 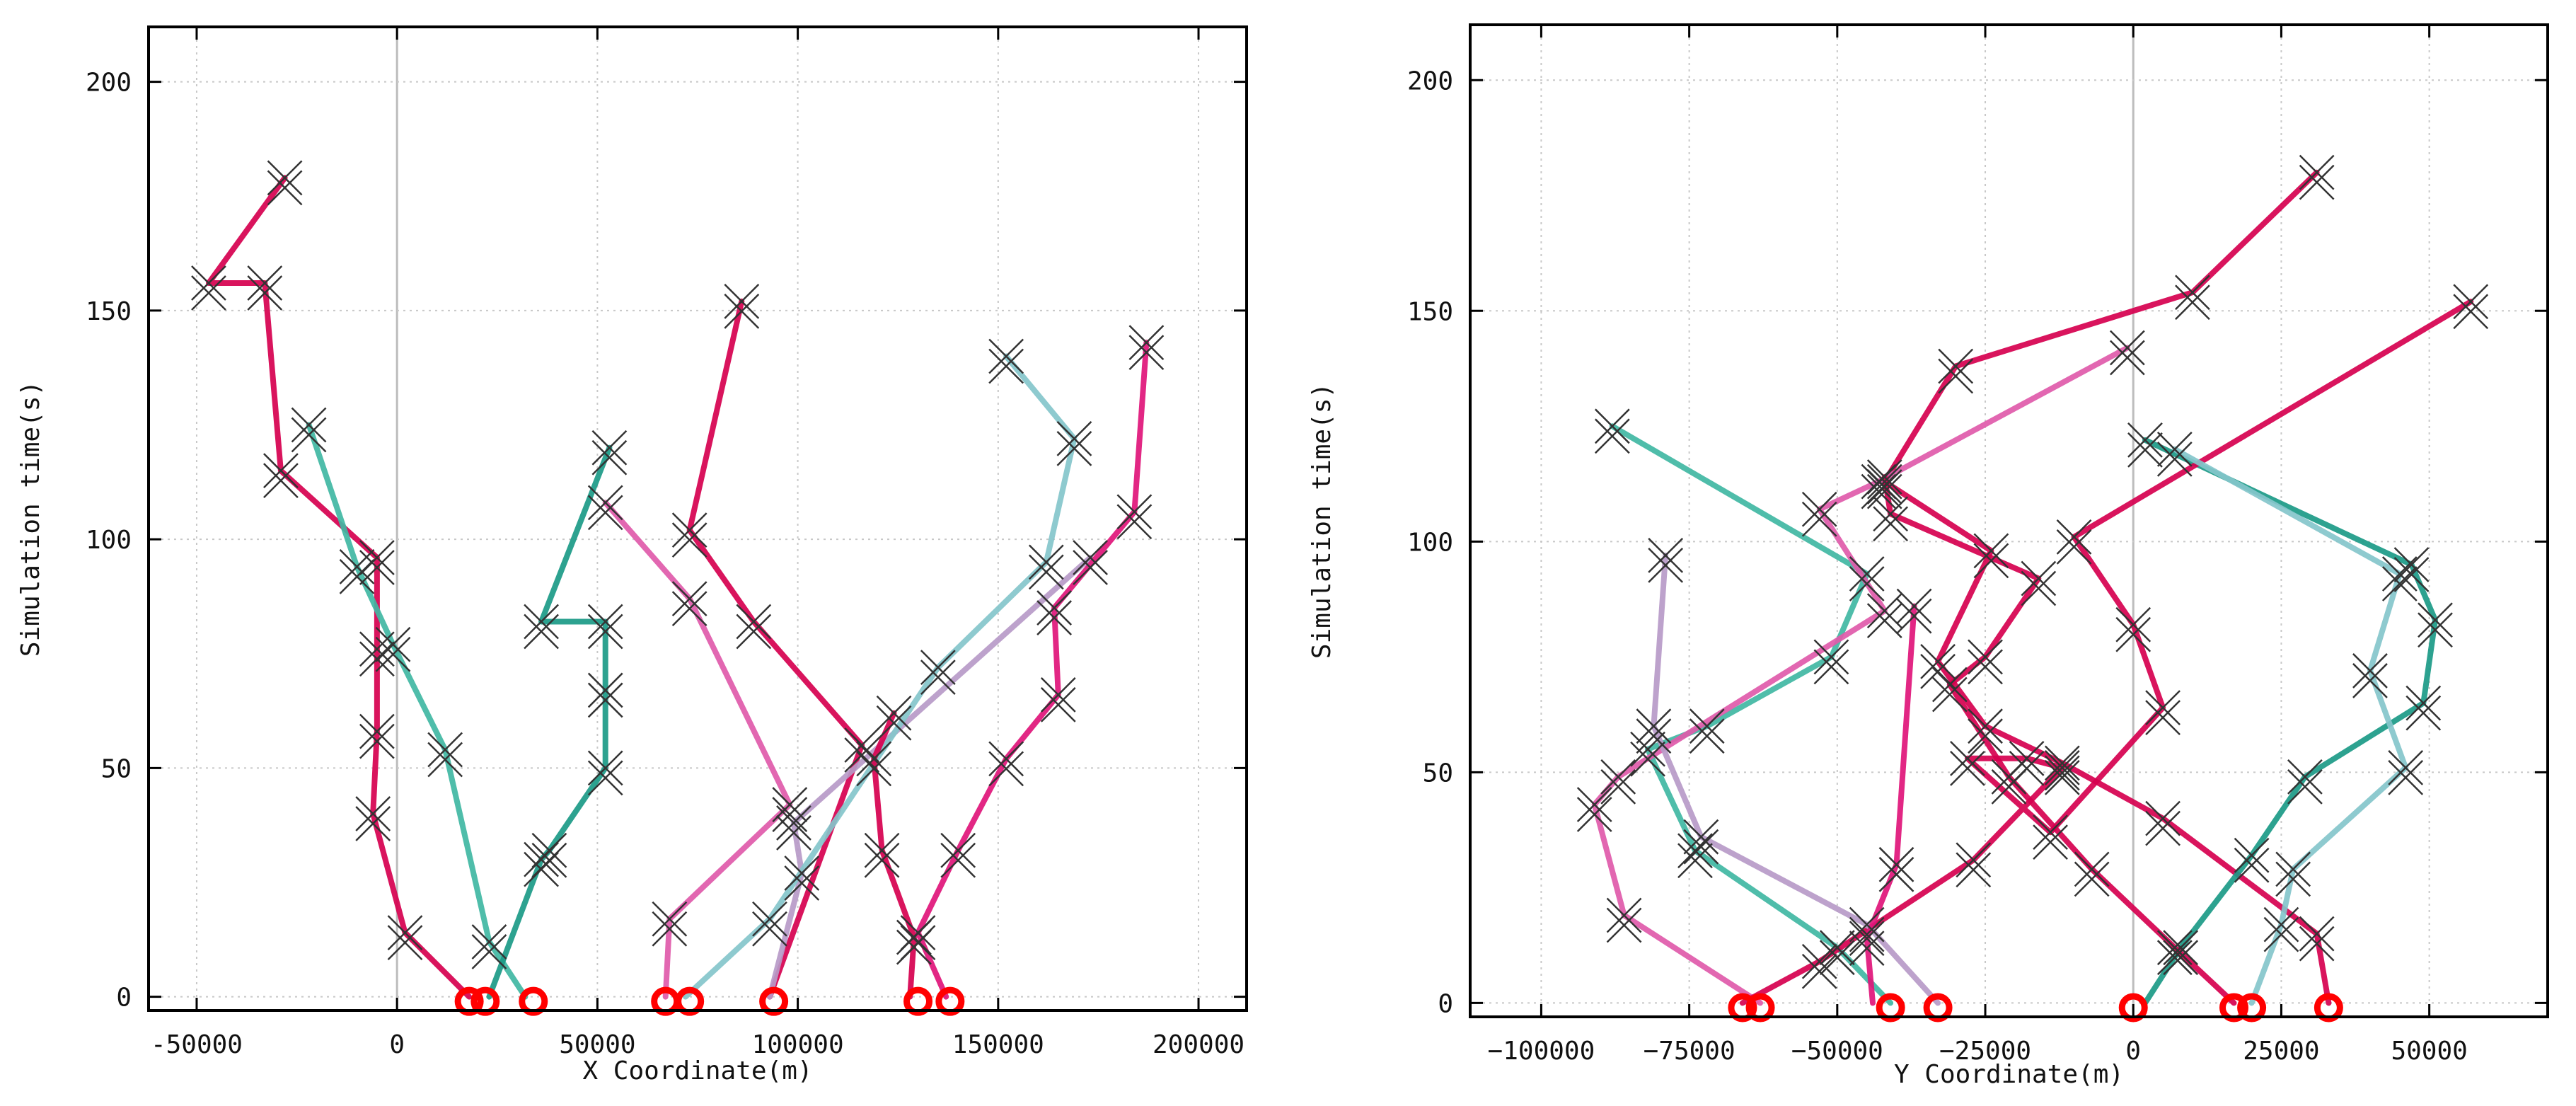 What do you see at coordinates (1430, 81) in the screenshot?
I see `y-tick-label: 200` at bounding box center [1430, 81].